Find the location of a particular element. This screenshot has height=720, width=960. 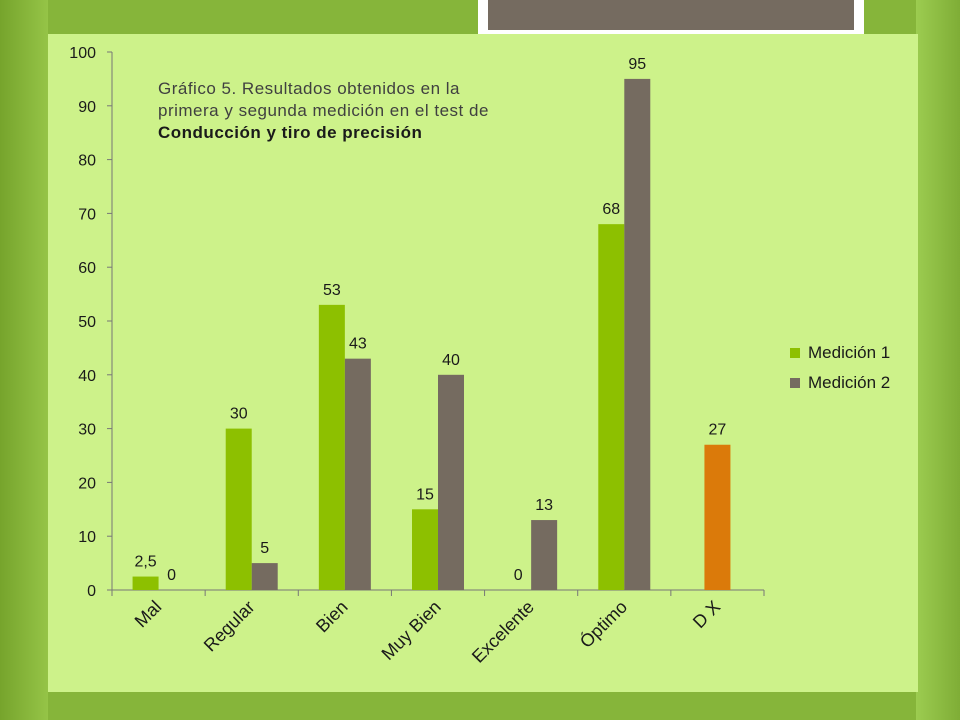

y-tick-label: 80 is located at coordinates (87, 161).